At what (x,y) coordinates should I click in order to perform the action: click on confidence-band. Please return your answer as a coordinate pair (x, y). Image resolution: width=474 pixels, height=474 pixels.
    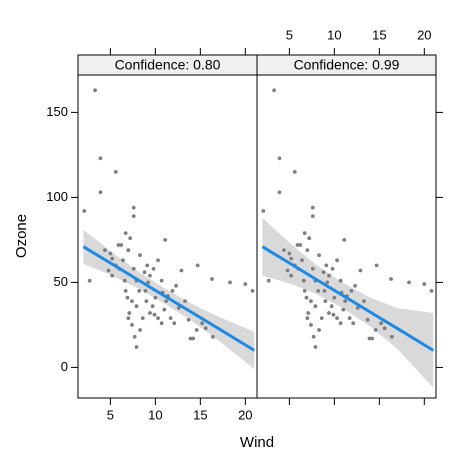
    Looking at the image, I should click on (348, 302).